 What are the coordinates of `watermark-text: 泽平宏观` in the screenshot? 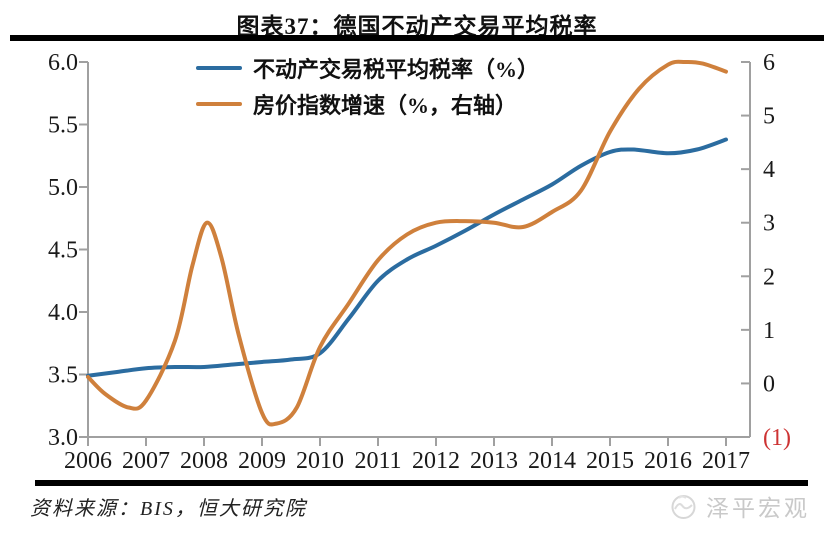 It's located at (758, 508).